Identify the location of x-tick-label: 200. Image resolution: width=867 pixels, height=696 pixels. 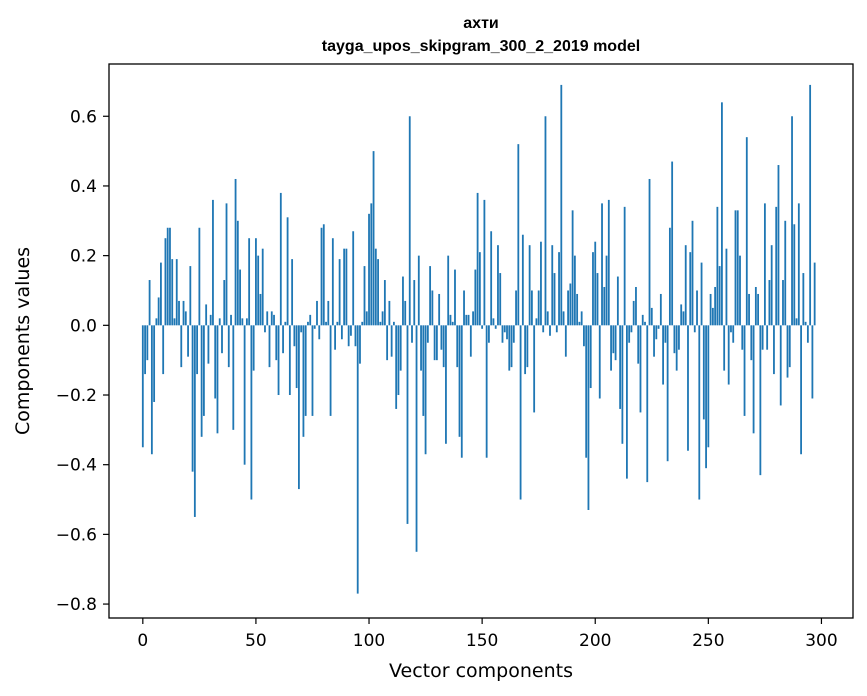
(595, 641).